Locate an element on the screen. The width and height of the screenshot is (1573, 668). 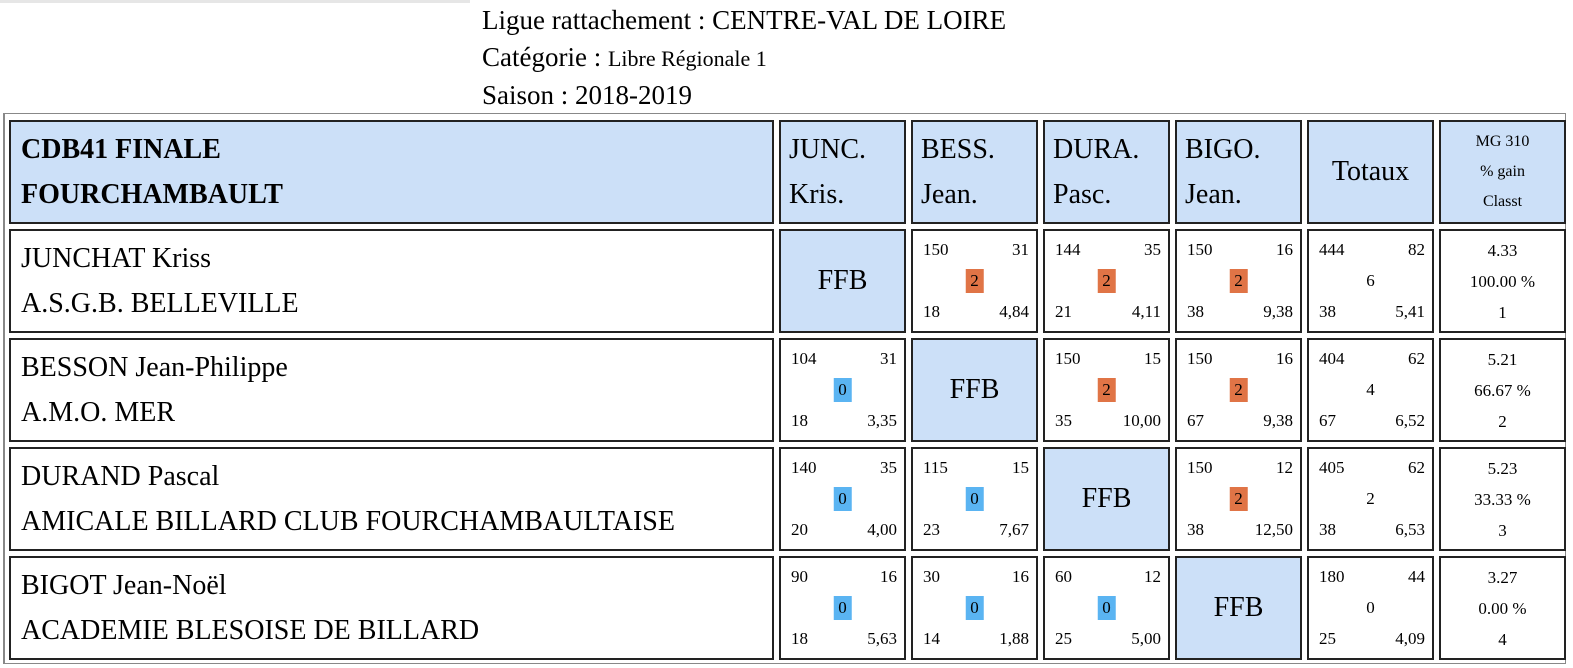
saison-line: Saison : 2018-2019 is located at coordinates (744, 95).